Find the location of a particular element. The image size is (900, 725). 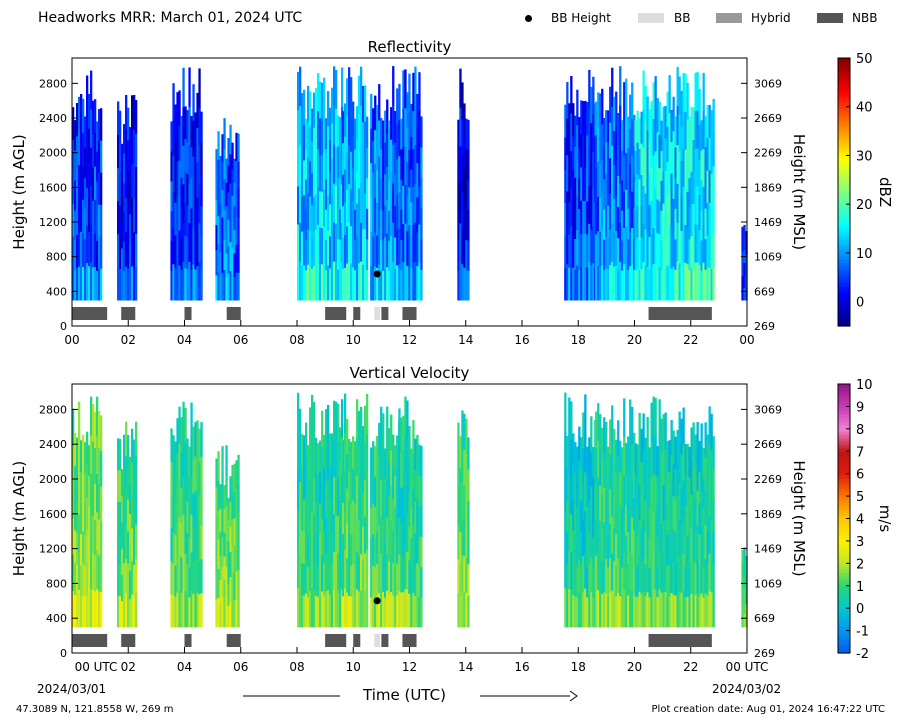

page-title: Headworks MRR: March 01, 2024 UTC is located at coordinates (170, 18).